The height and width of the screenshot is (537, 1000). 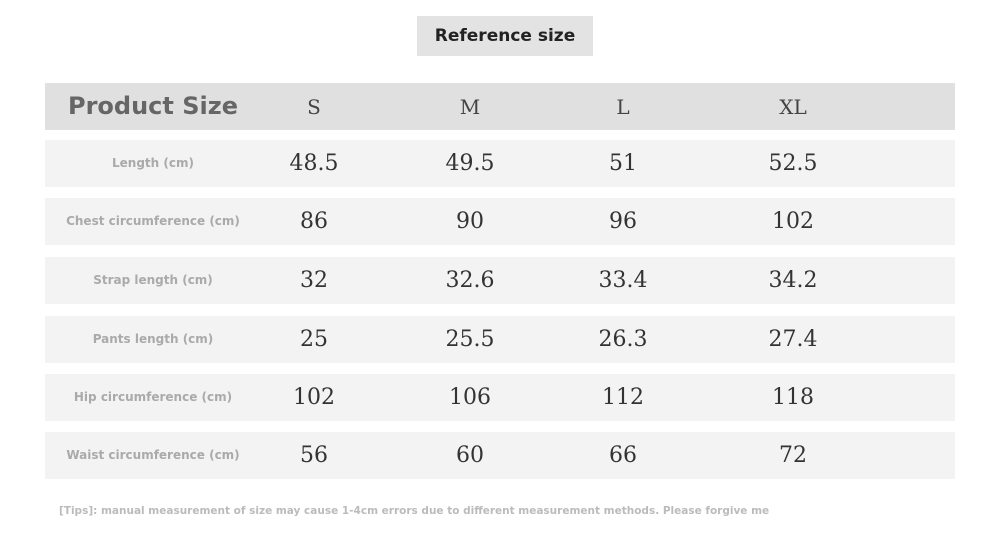 What do you see at coordinates (623, 163) in the screenshot?
I see `row-value: 51` at bounding box center [623, 163].